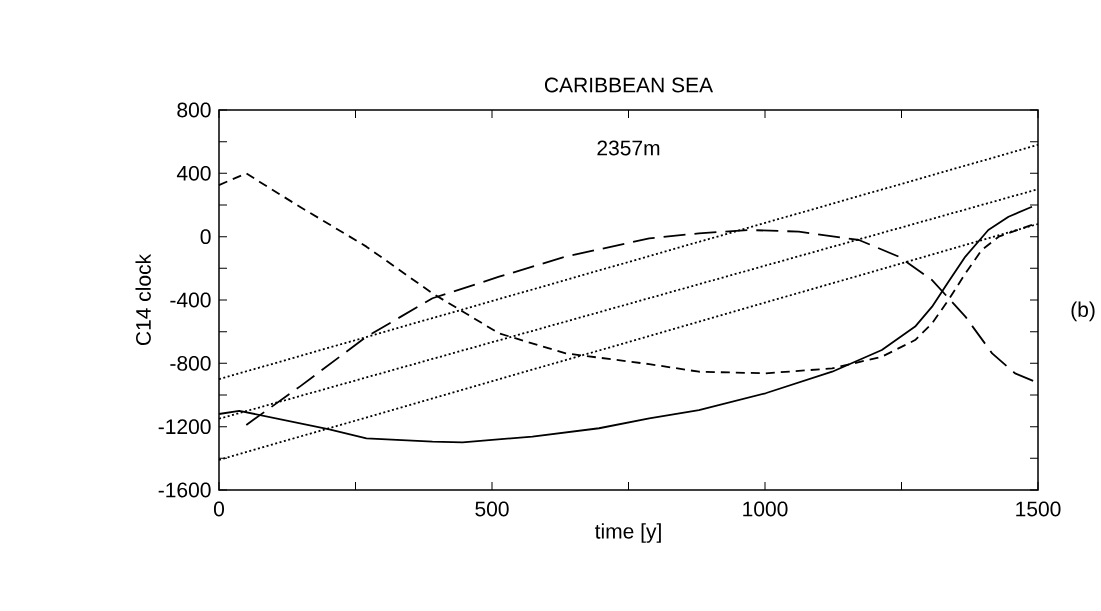 This screenshot has height=611, width=1101. What do you see at coordinates (219, 509) in the screenshot?
I see `x-tick-label: 0` at bounding box center [219, 509].